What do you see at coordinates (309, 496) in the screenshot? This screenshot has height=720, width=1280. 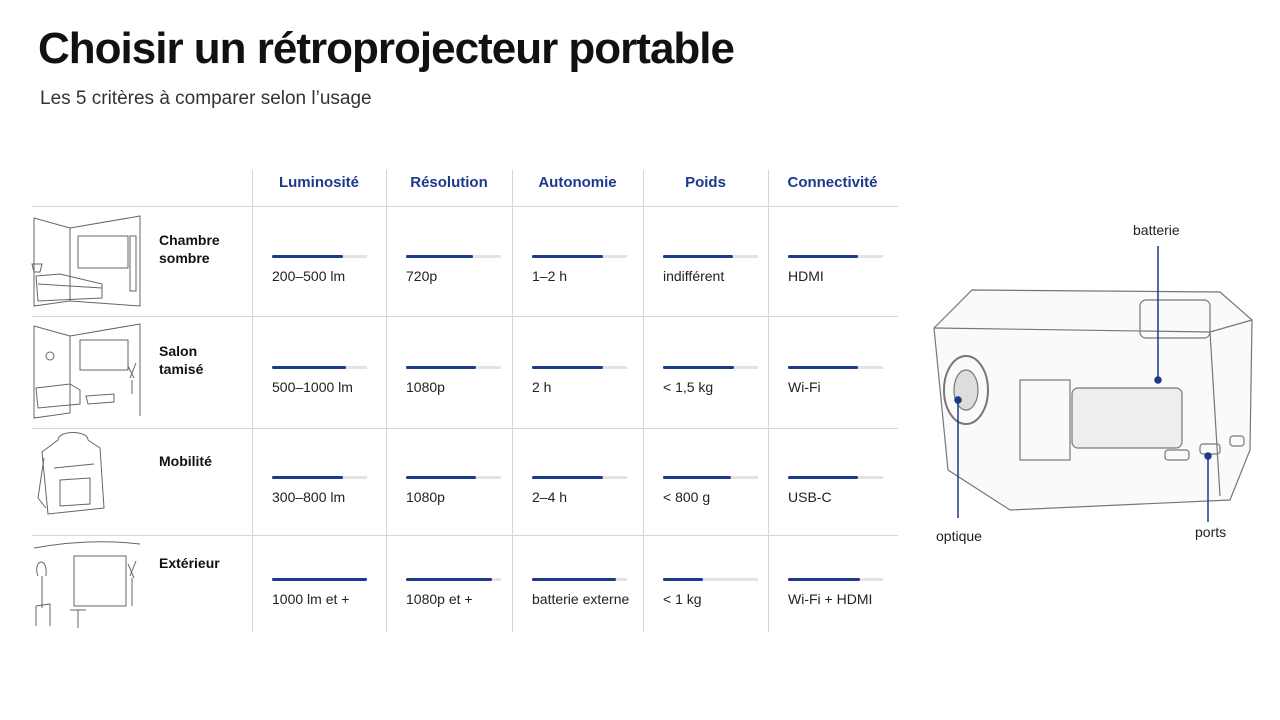 I see `cell-text: 300–800 lm` at bounding box center [309, 496].